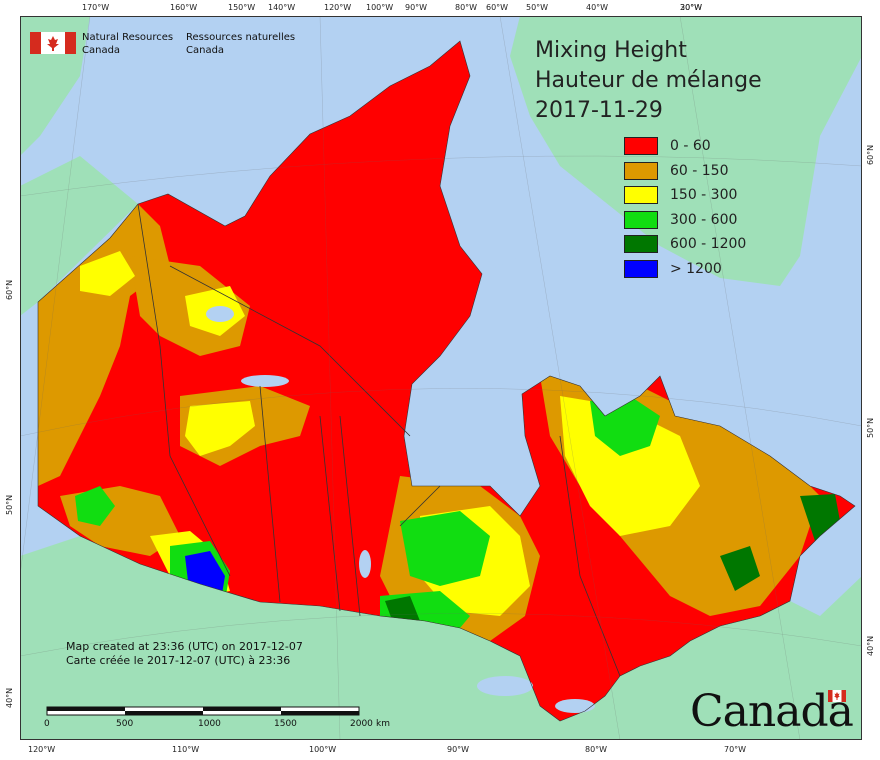  I want to click on zone-300-600-ontario, so click(445, 548).